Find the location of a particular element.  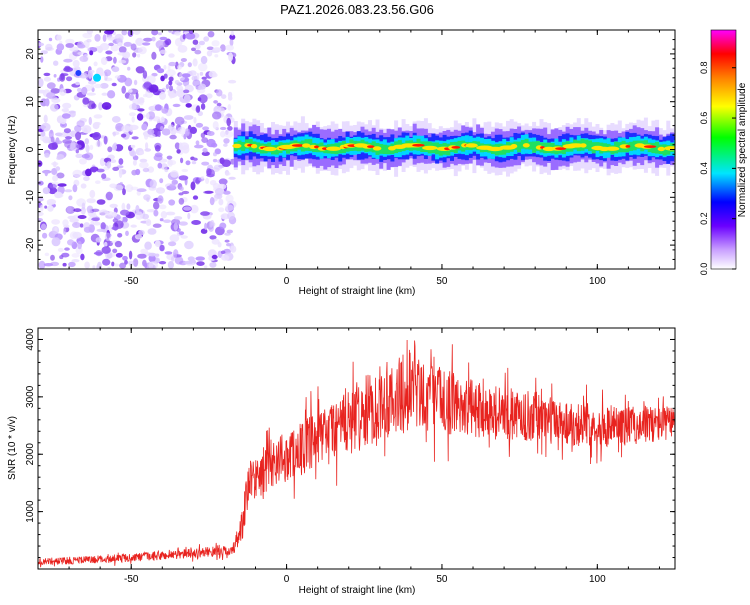

snr-xlabel: Height of straight line (km) is located at coordinates (357, 590).